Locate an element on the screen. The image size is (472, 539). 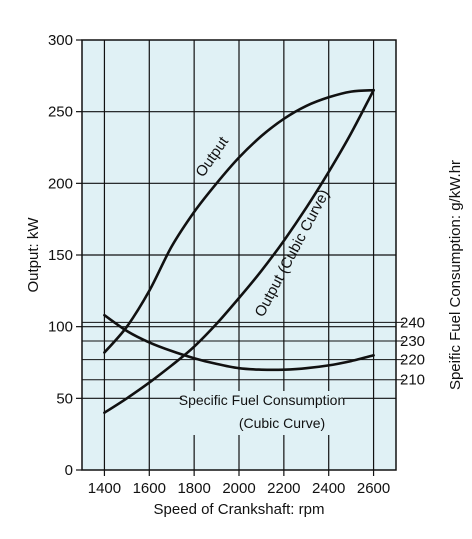
y-tick-label: 100 is located at coordinates (60, 327).